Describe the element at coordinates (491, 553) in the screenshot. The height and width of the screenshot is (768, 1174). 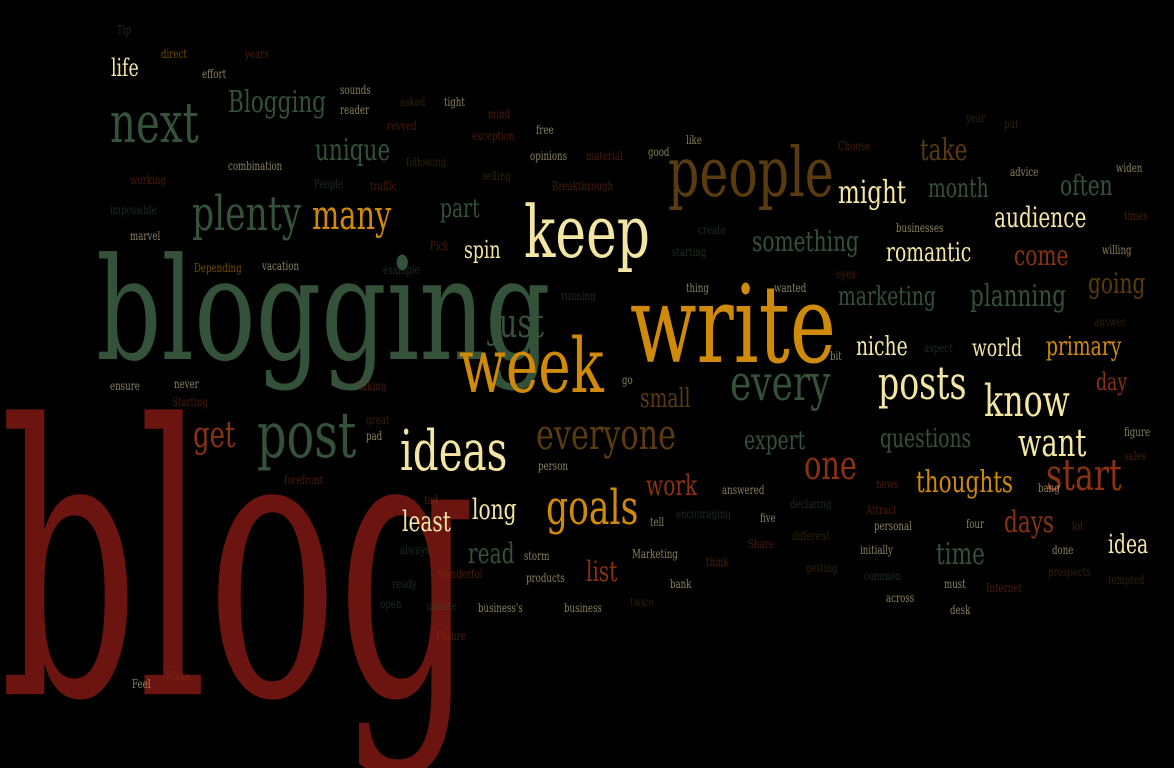
I see `word-read: read` at that location.